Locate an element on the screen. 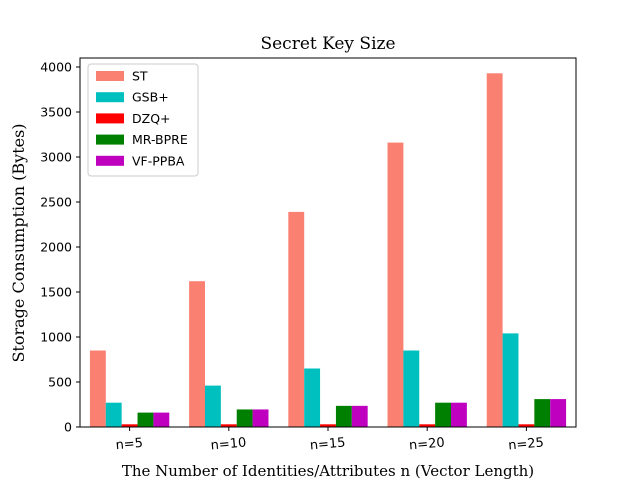 The height and width of the screenshot is (480, 640). y-tick-label: 500 is located at coordinates (60, 382).